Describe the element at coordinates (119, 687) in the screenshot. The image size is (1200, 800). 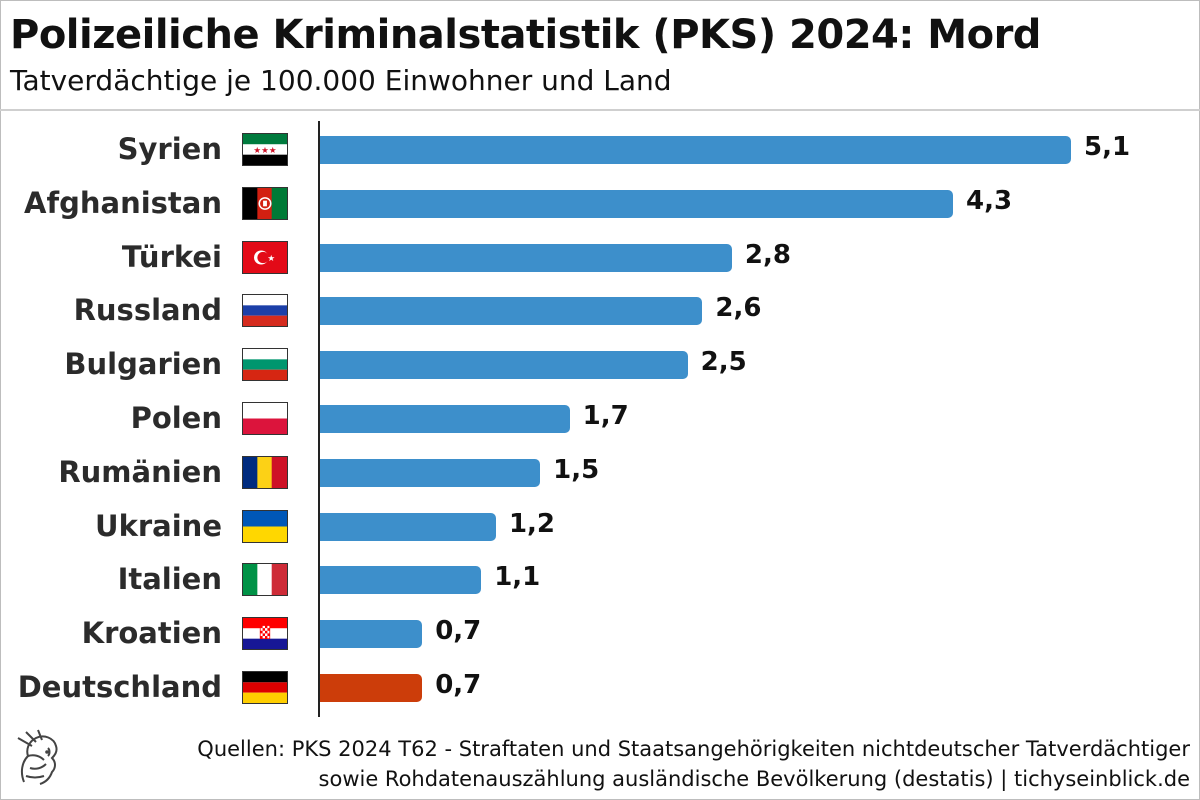
I see `country-label: Deutschland` at that location.